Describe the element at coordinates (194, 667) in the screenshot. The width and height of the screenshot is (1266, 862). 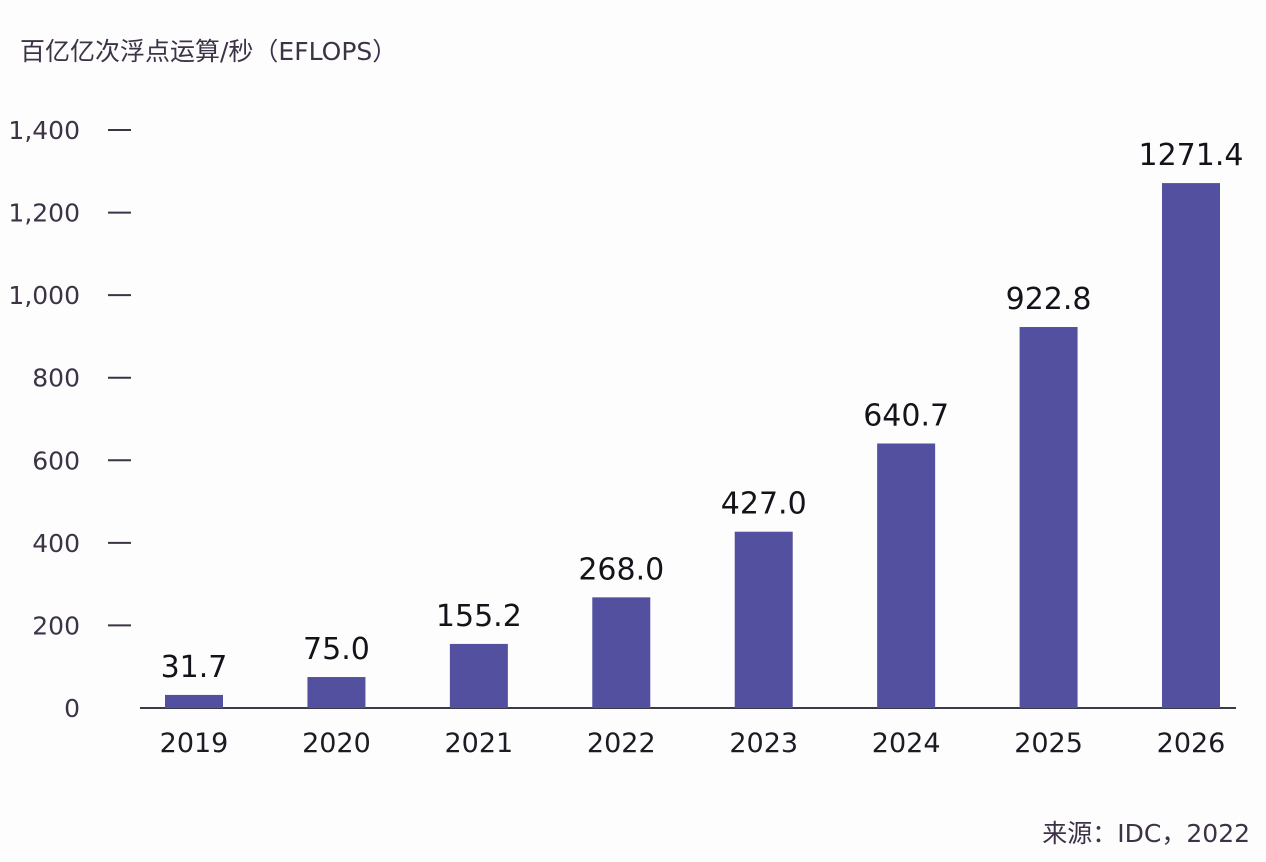
I see `data-label: 31.7` at that location.